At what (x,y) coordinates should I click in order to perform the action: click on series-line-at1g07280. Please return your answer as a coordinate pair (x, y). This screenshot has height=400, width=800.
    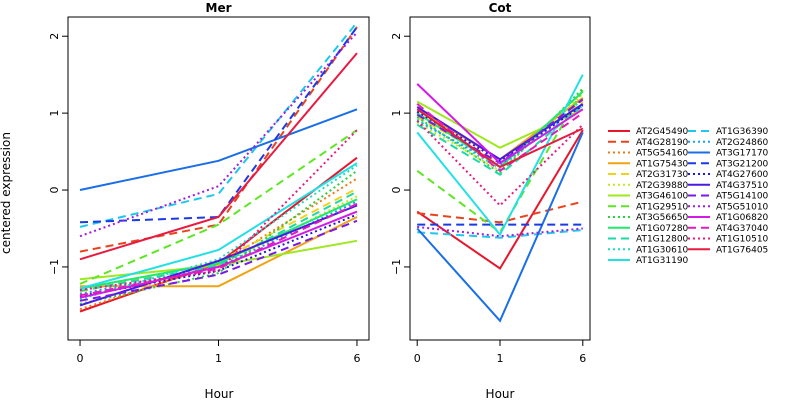
    Looking at the image, I should click on (218, 244).